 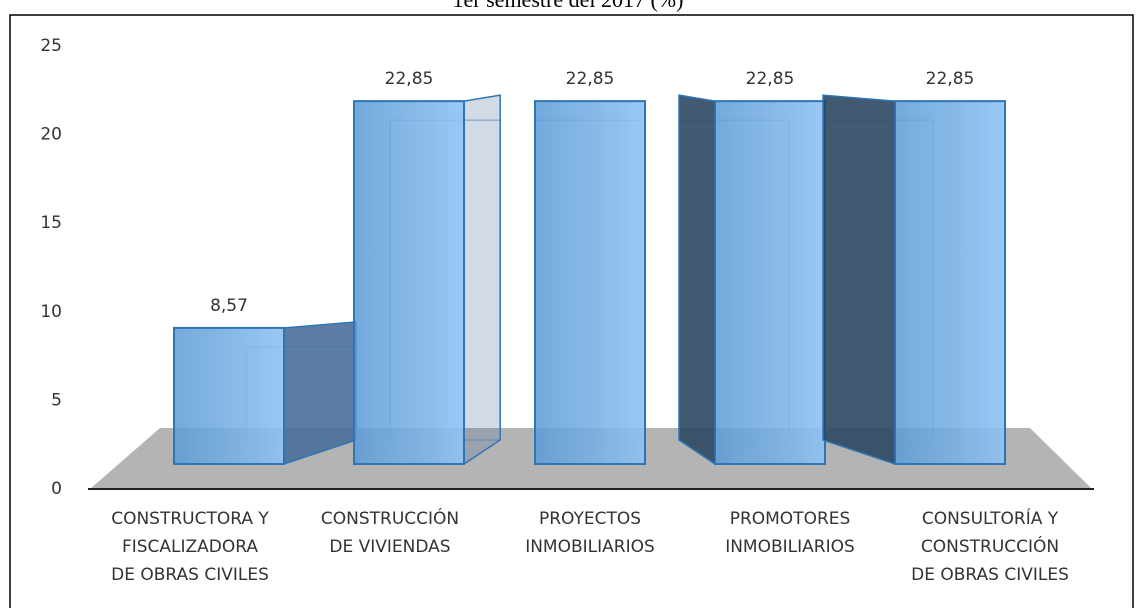 What do you see at coordinates (568, 6) in the screenshot?
I see `chart-title: 1er semestre del 2017 (%)` at bounding box center [568, 6].